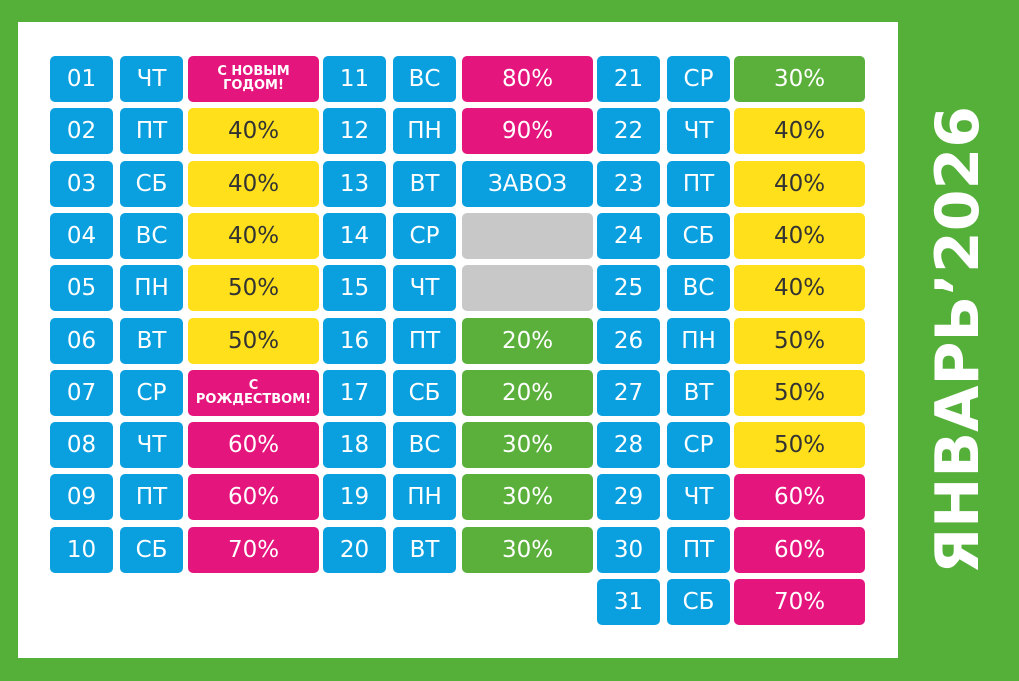  What do you see at coordinates (81, 183) in the screenshot?
I see `day-cell: 03` at bounding box center [81, 183].